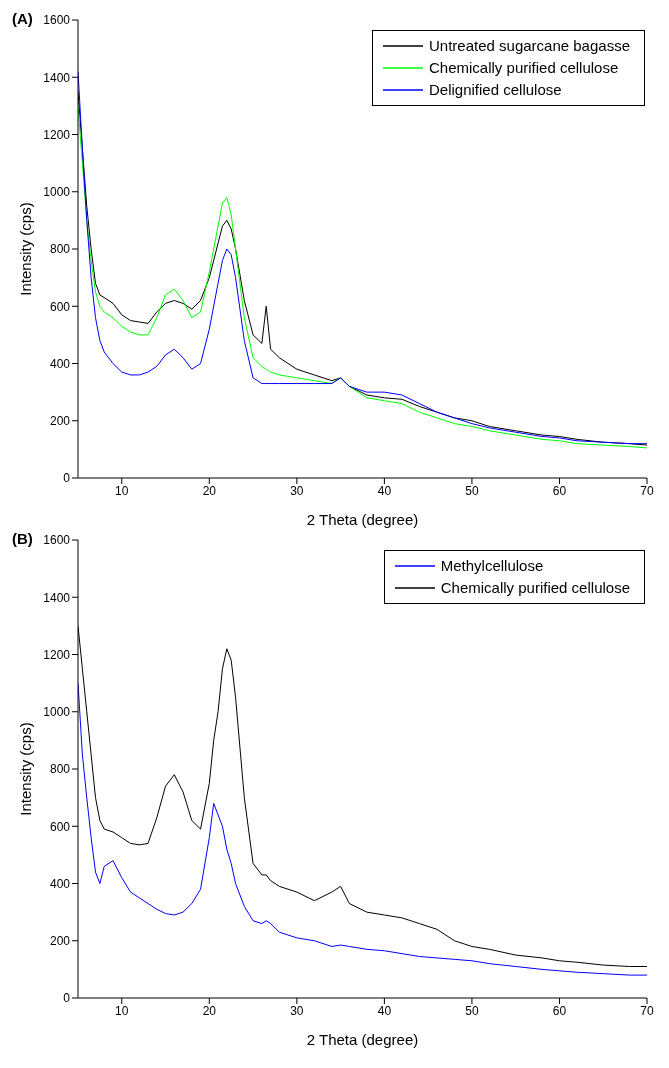 This screenshot has height=1068, width=669. Describe the element at coordinates (529, 46) in the screenshot. I see `legend-label: Untreated sugarcane bagasse` at that location.